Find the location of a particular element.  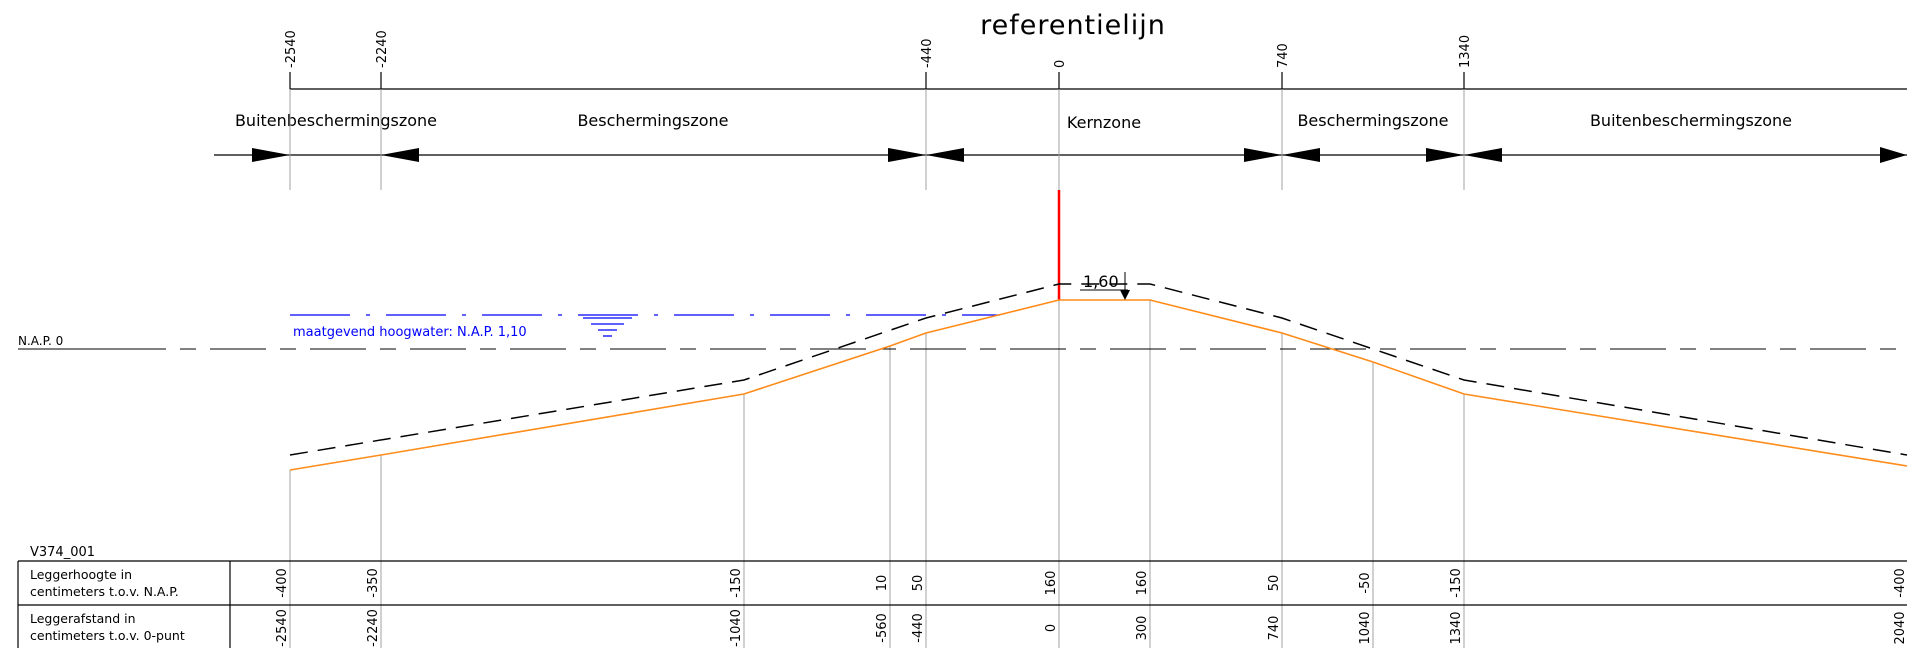

distance-value: 1040 is located at coordinates (1365, 627).